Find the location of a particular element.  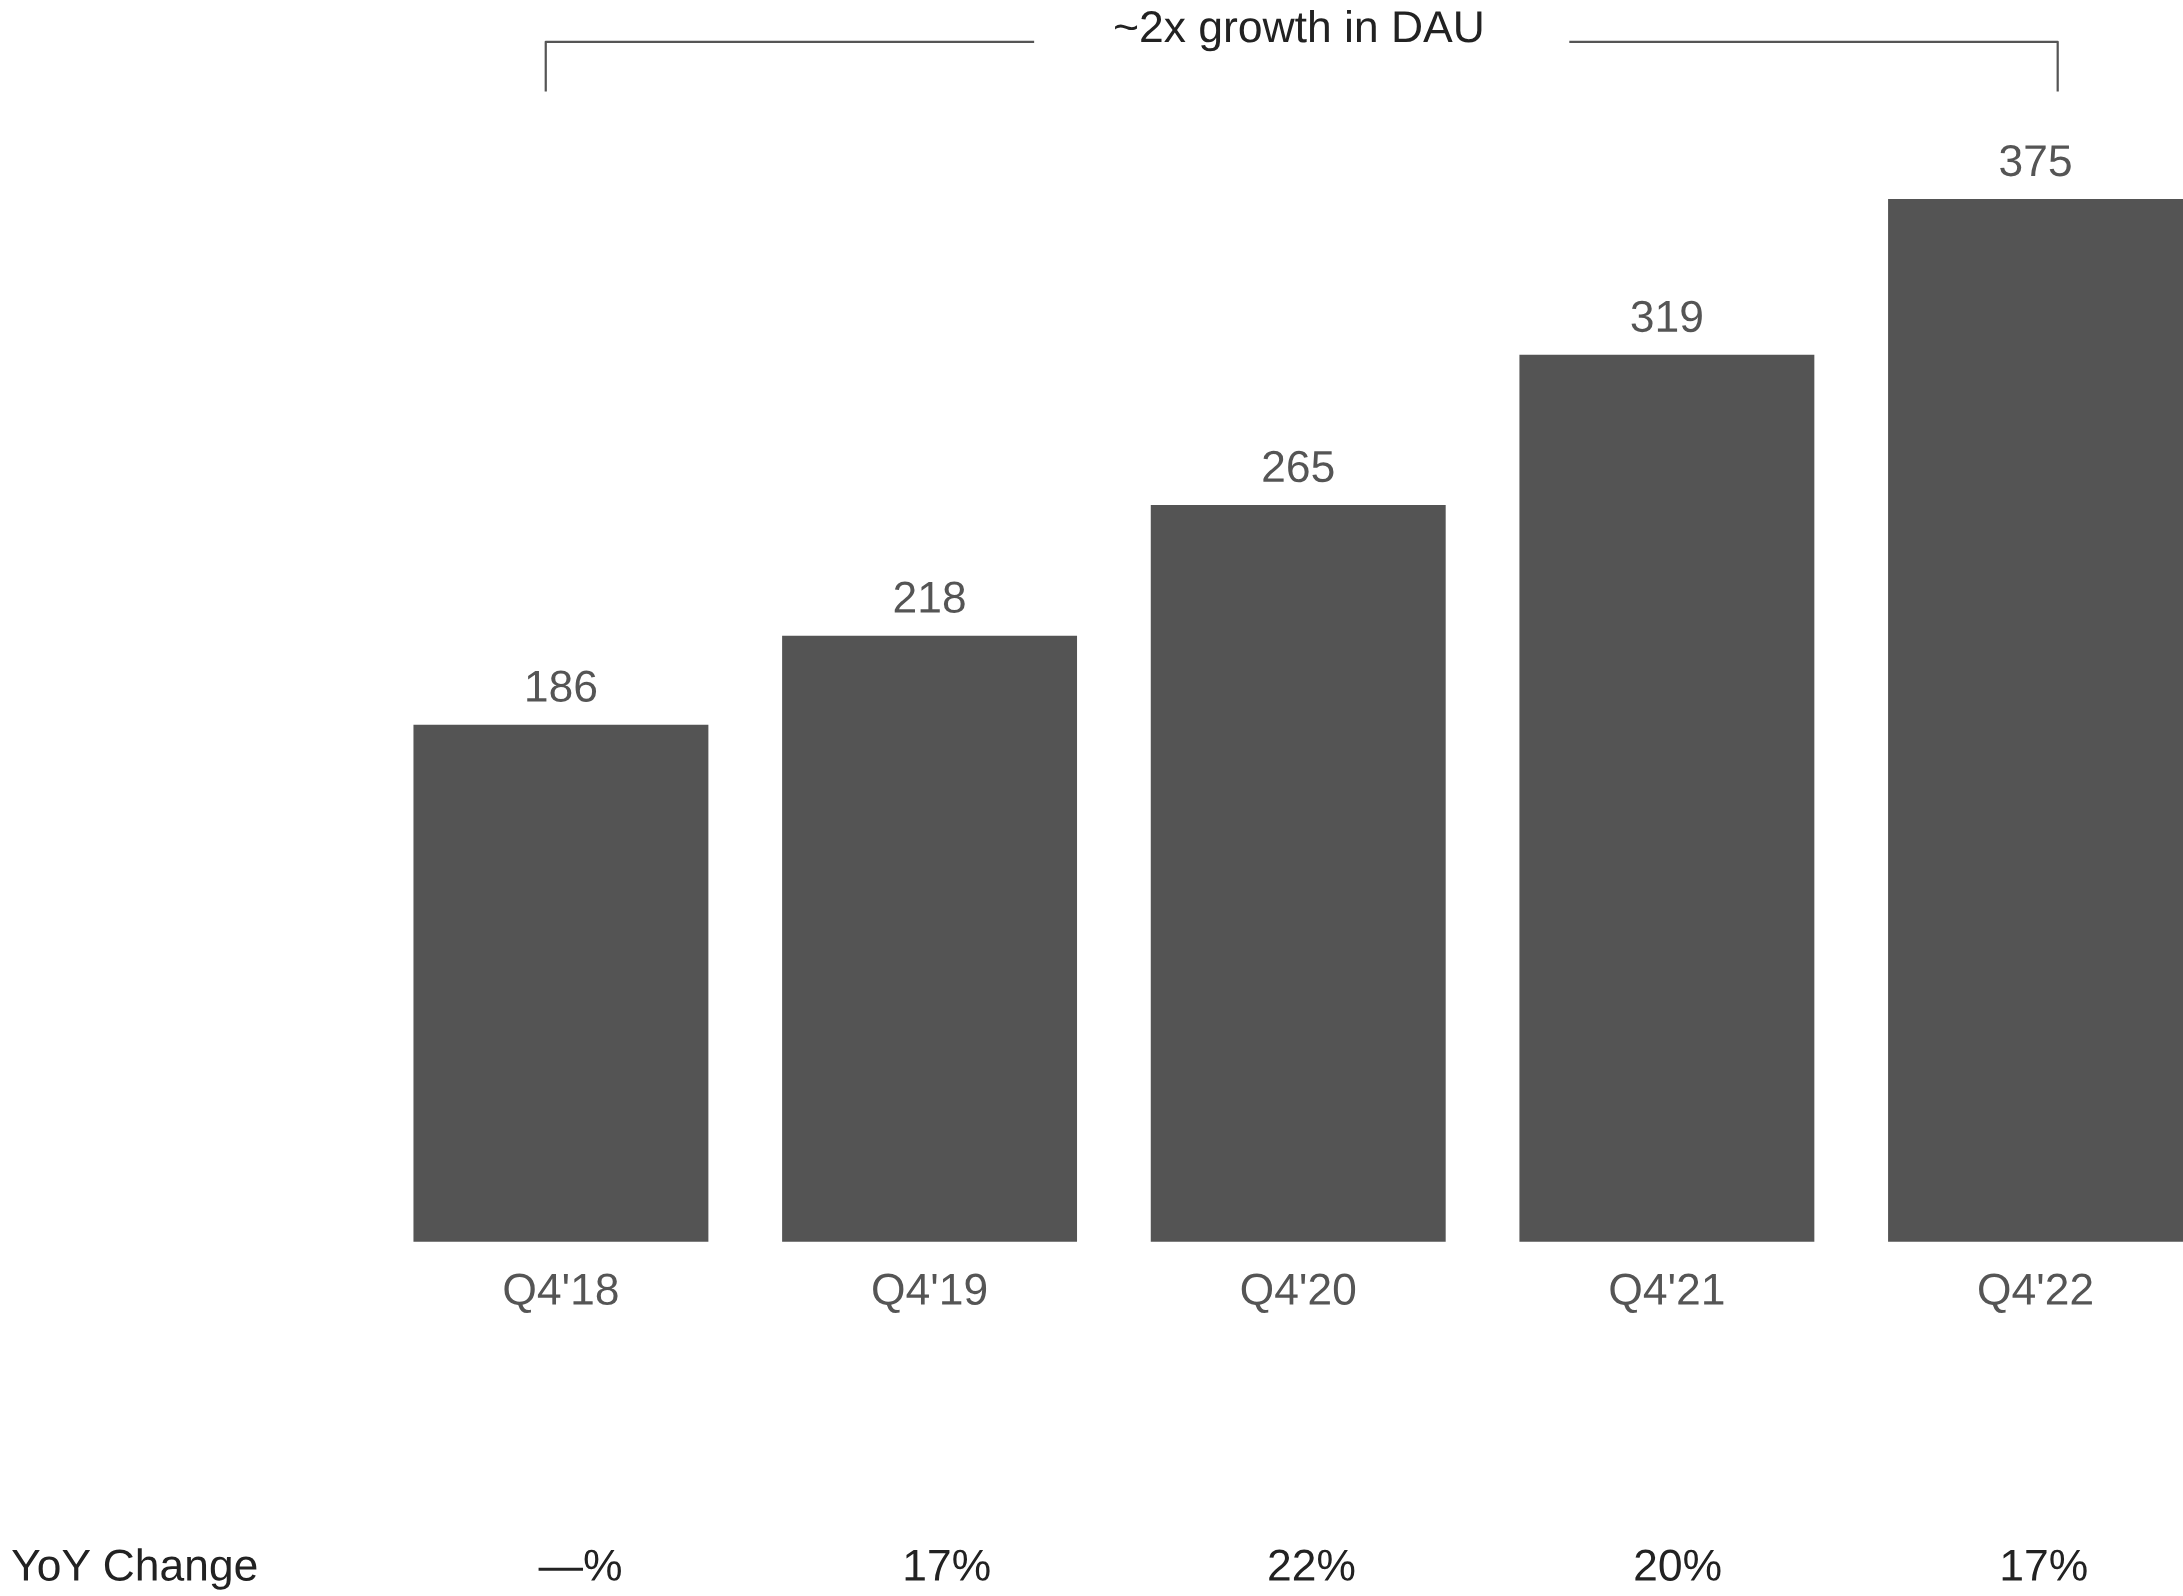

data-label: 218 is located at coordinates (929, 597).